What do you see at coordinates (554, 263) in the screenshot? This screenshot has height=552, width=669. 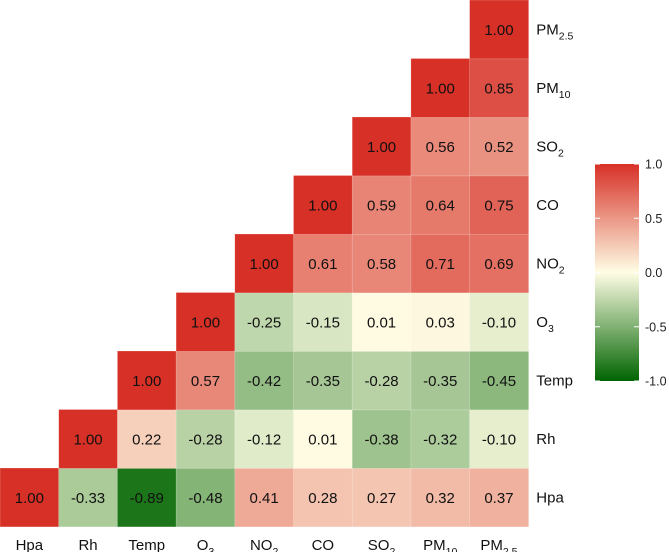 I see `y-axis-labels: Hpa Rh Temp O3 NO2 CO SO2 PM10 PM2.5` at bounding box center [554, 263].